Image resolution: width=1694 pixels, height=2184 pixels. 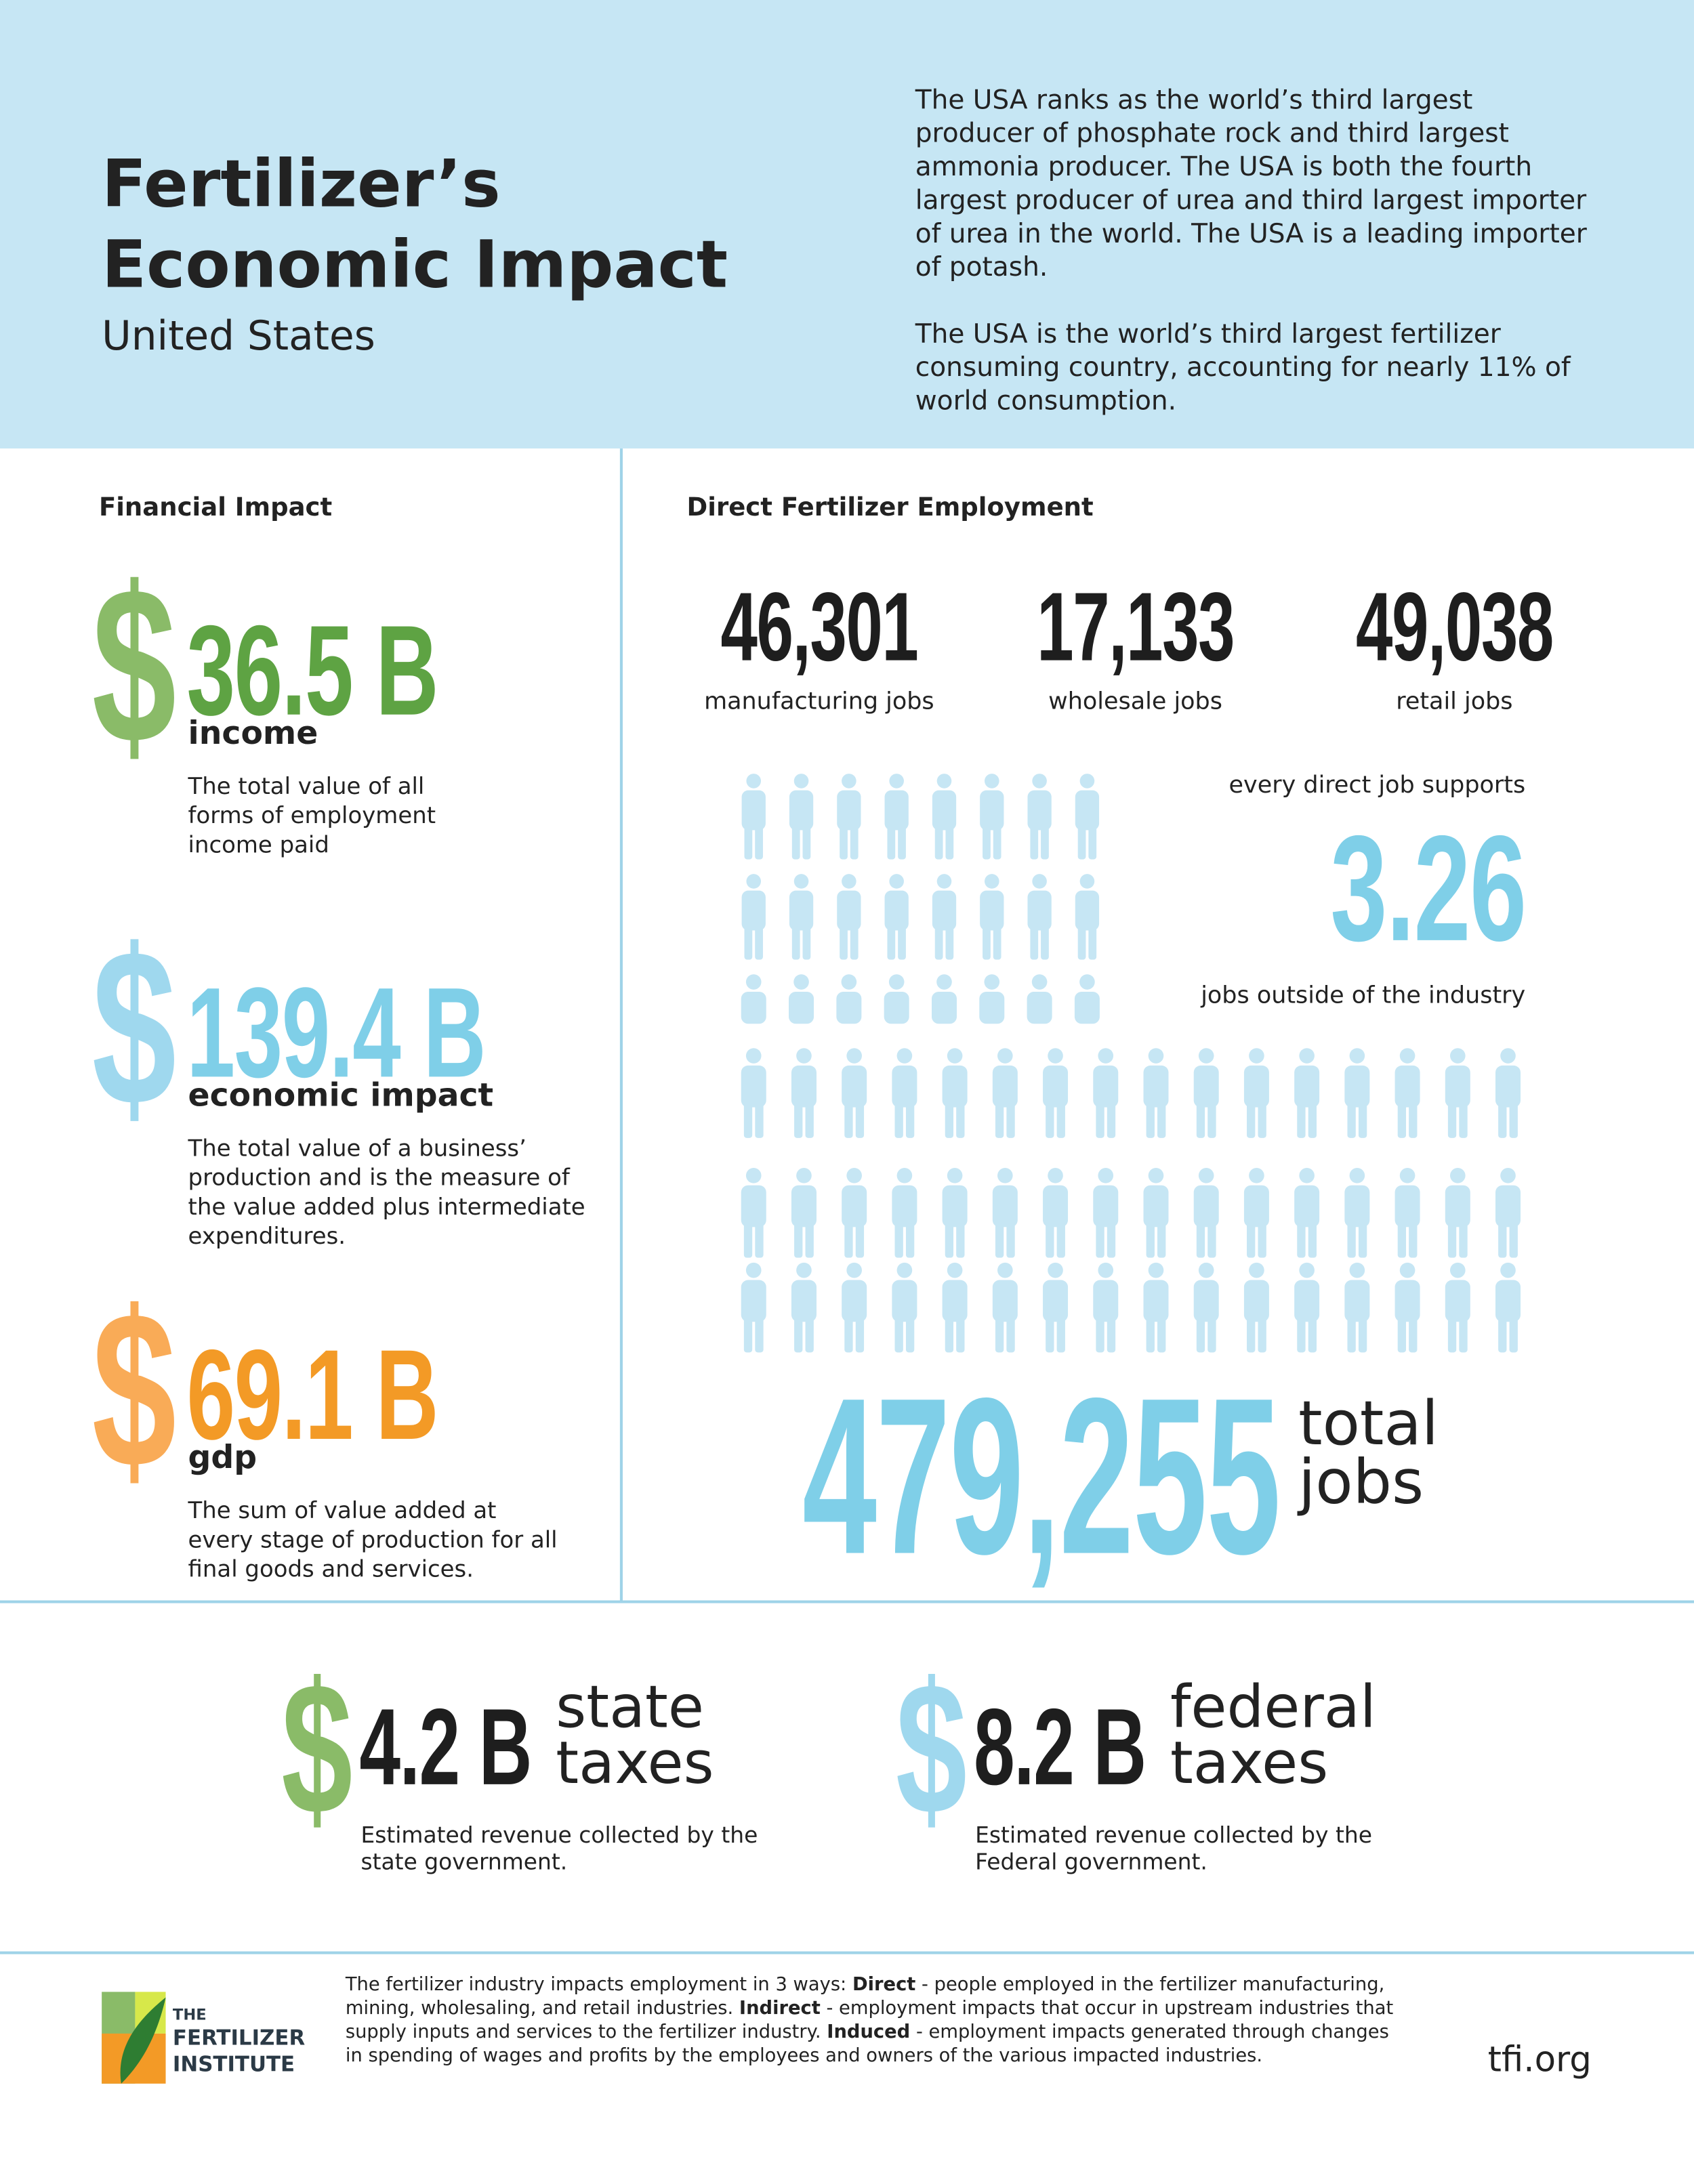 What do you see at coordinates (884, 1985) in the screenshot?
I see `footnote-term: Direct` at bounding box center [884, 1985].